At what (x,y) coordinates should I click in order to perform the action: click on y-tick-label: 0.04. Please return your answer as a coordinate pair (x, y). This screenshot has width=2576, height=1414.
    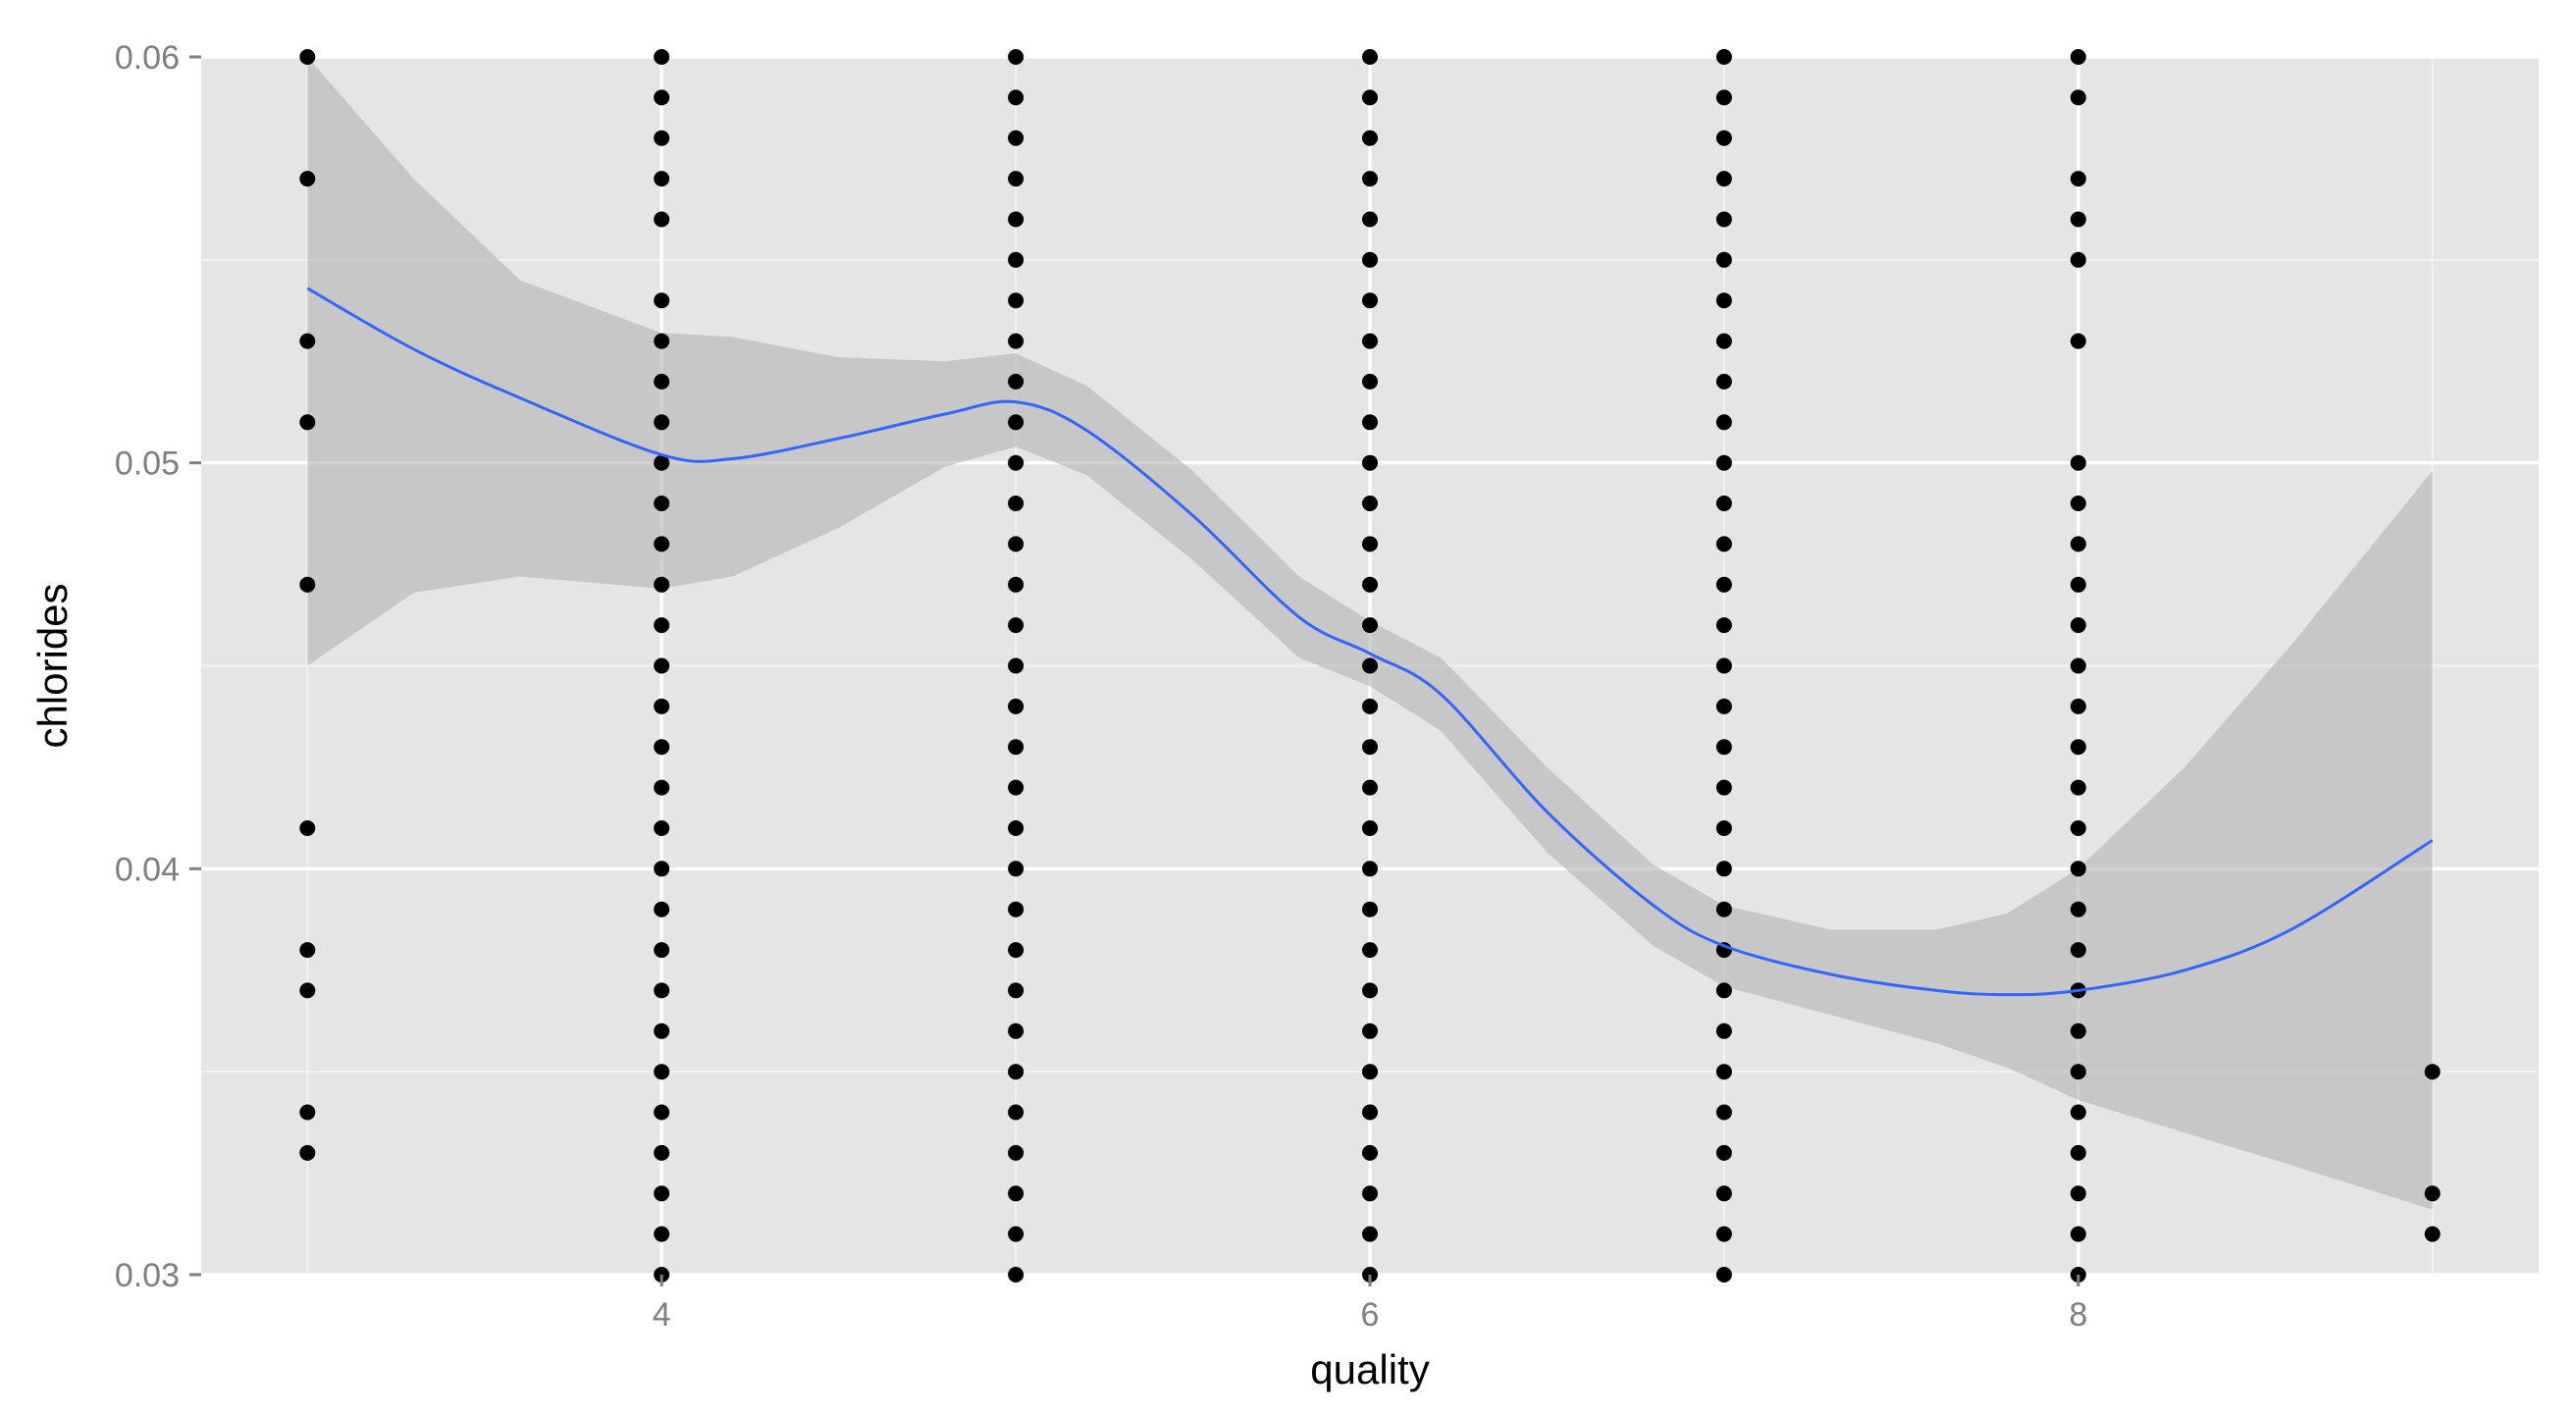
    Looking at the image, I should click on (147, 870).